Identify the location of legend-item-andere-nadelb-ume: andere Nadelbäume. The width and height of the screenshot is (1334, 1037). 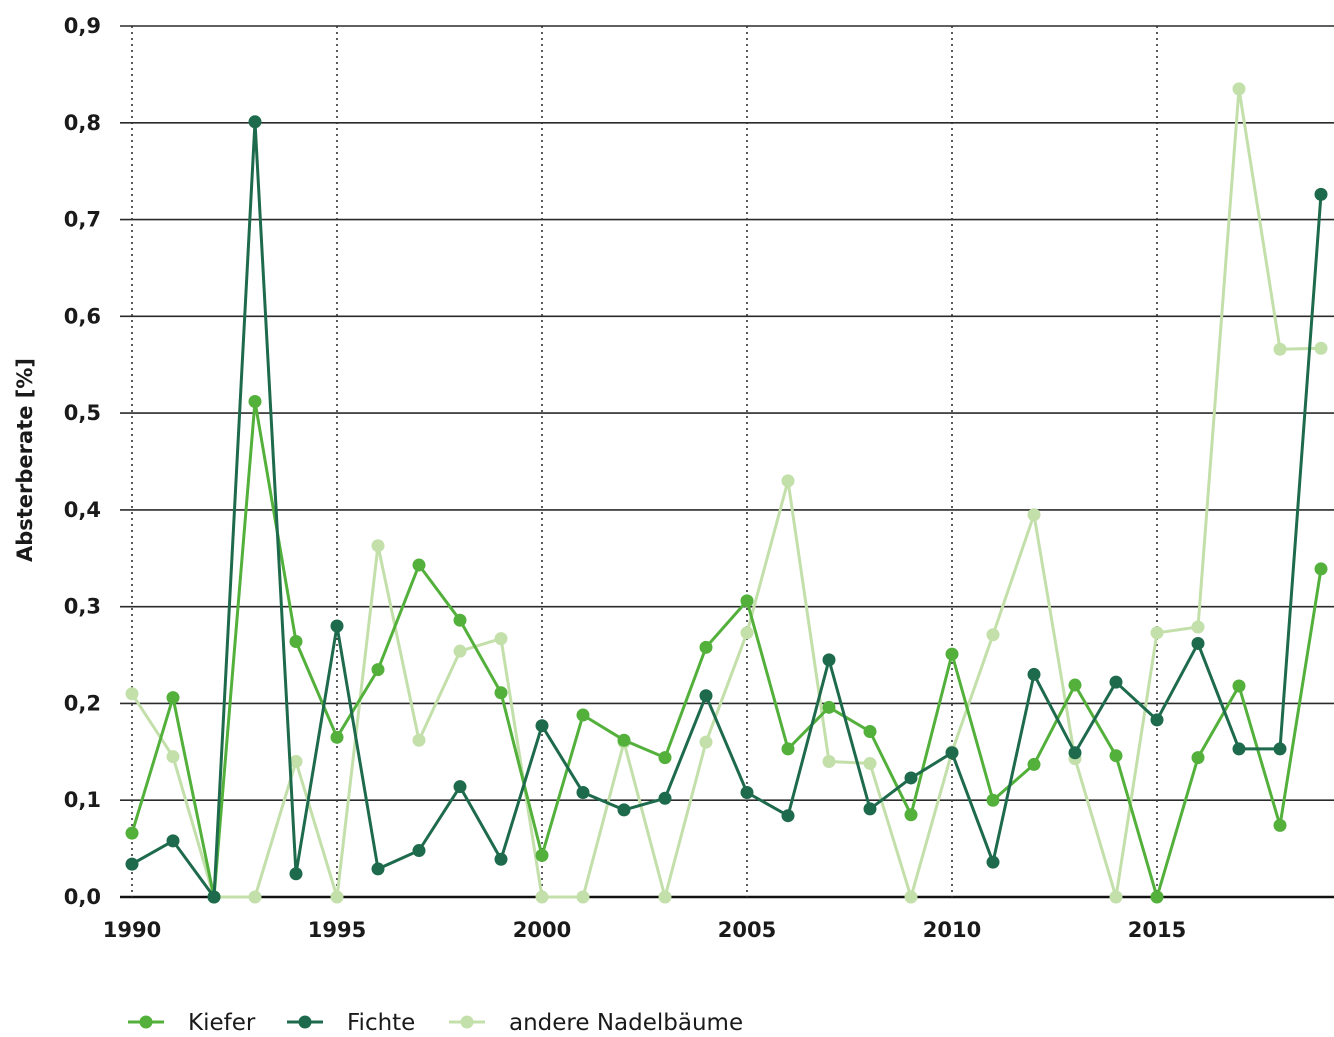
(596, 1023).